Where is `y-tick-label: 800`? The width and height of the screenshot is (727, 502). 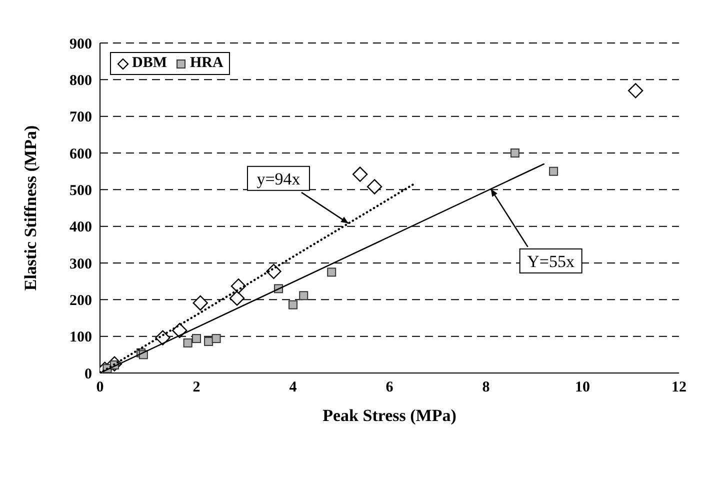 y-tick-label: 800 is located at coordinates (81, 80).